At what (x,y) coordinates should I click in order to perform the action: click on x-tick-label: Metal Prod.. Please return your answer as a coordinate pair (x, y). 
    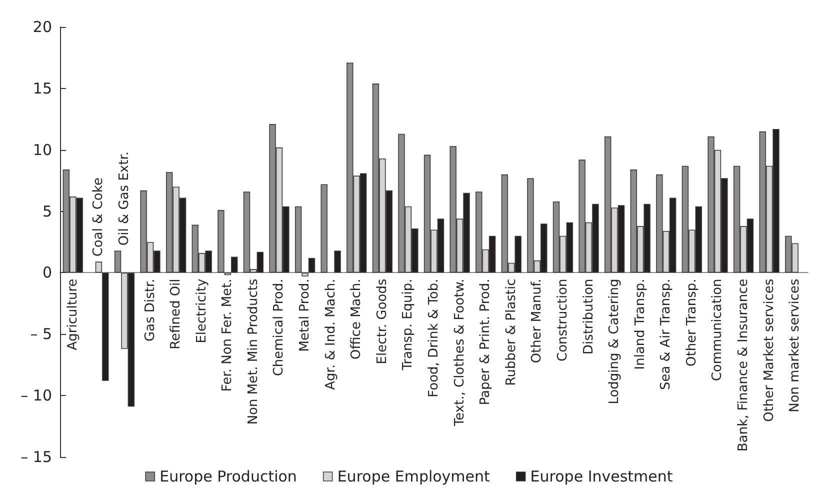
    Looking at the image, I should click on (305, 315).